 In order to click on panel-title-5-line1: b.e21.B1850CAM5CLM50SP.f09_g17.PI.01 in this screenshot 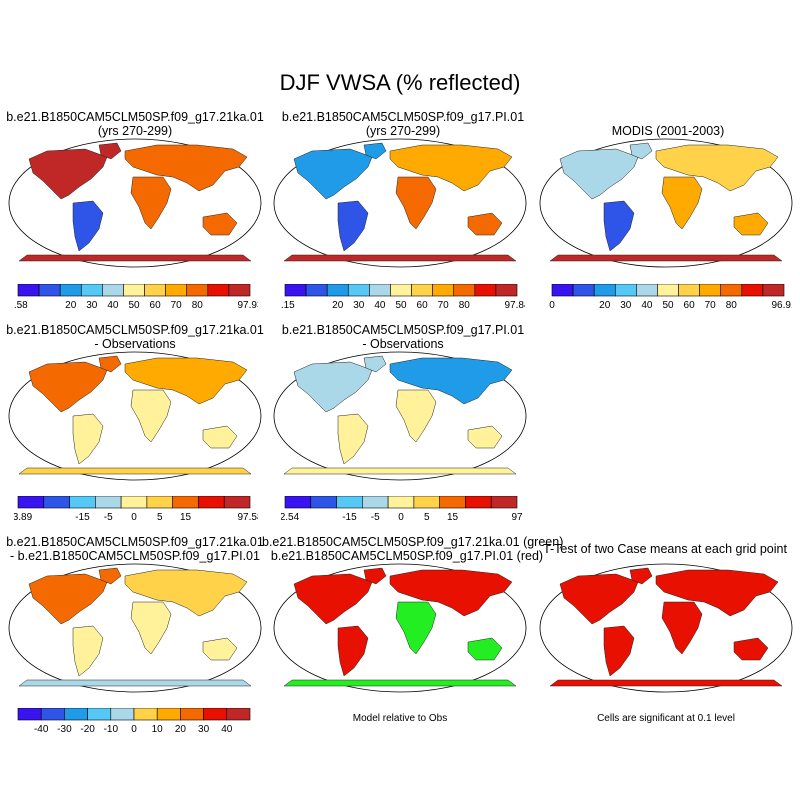, I will do `click(403, 330)`.